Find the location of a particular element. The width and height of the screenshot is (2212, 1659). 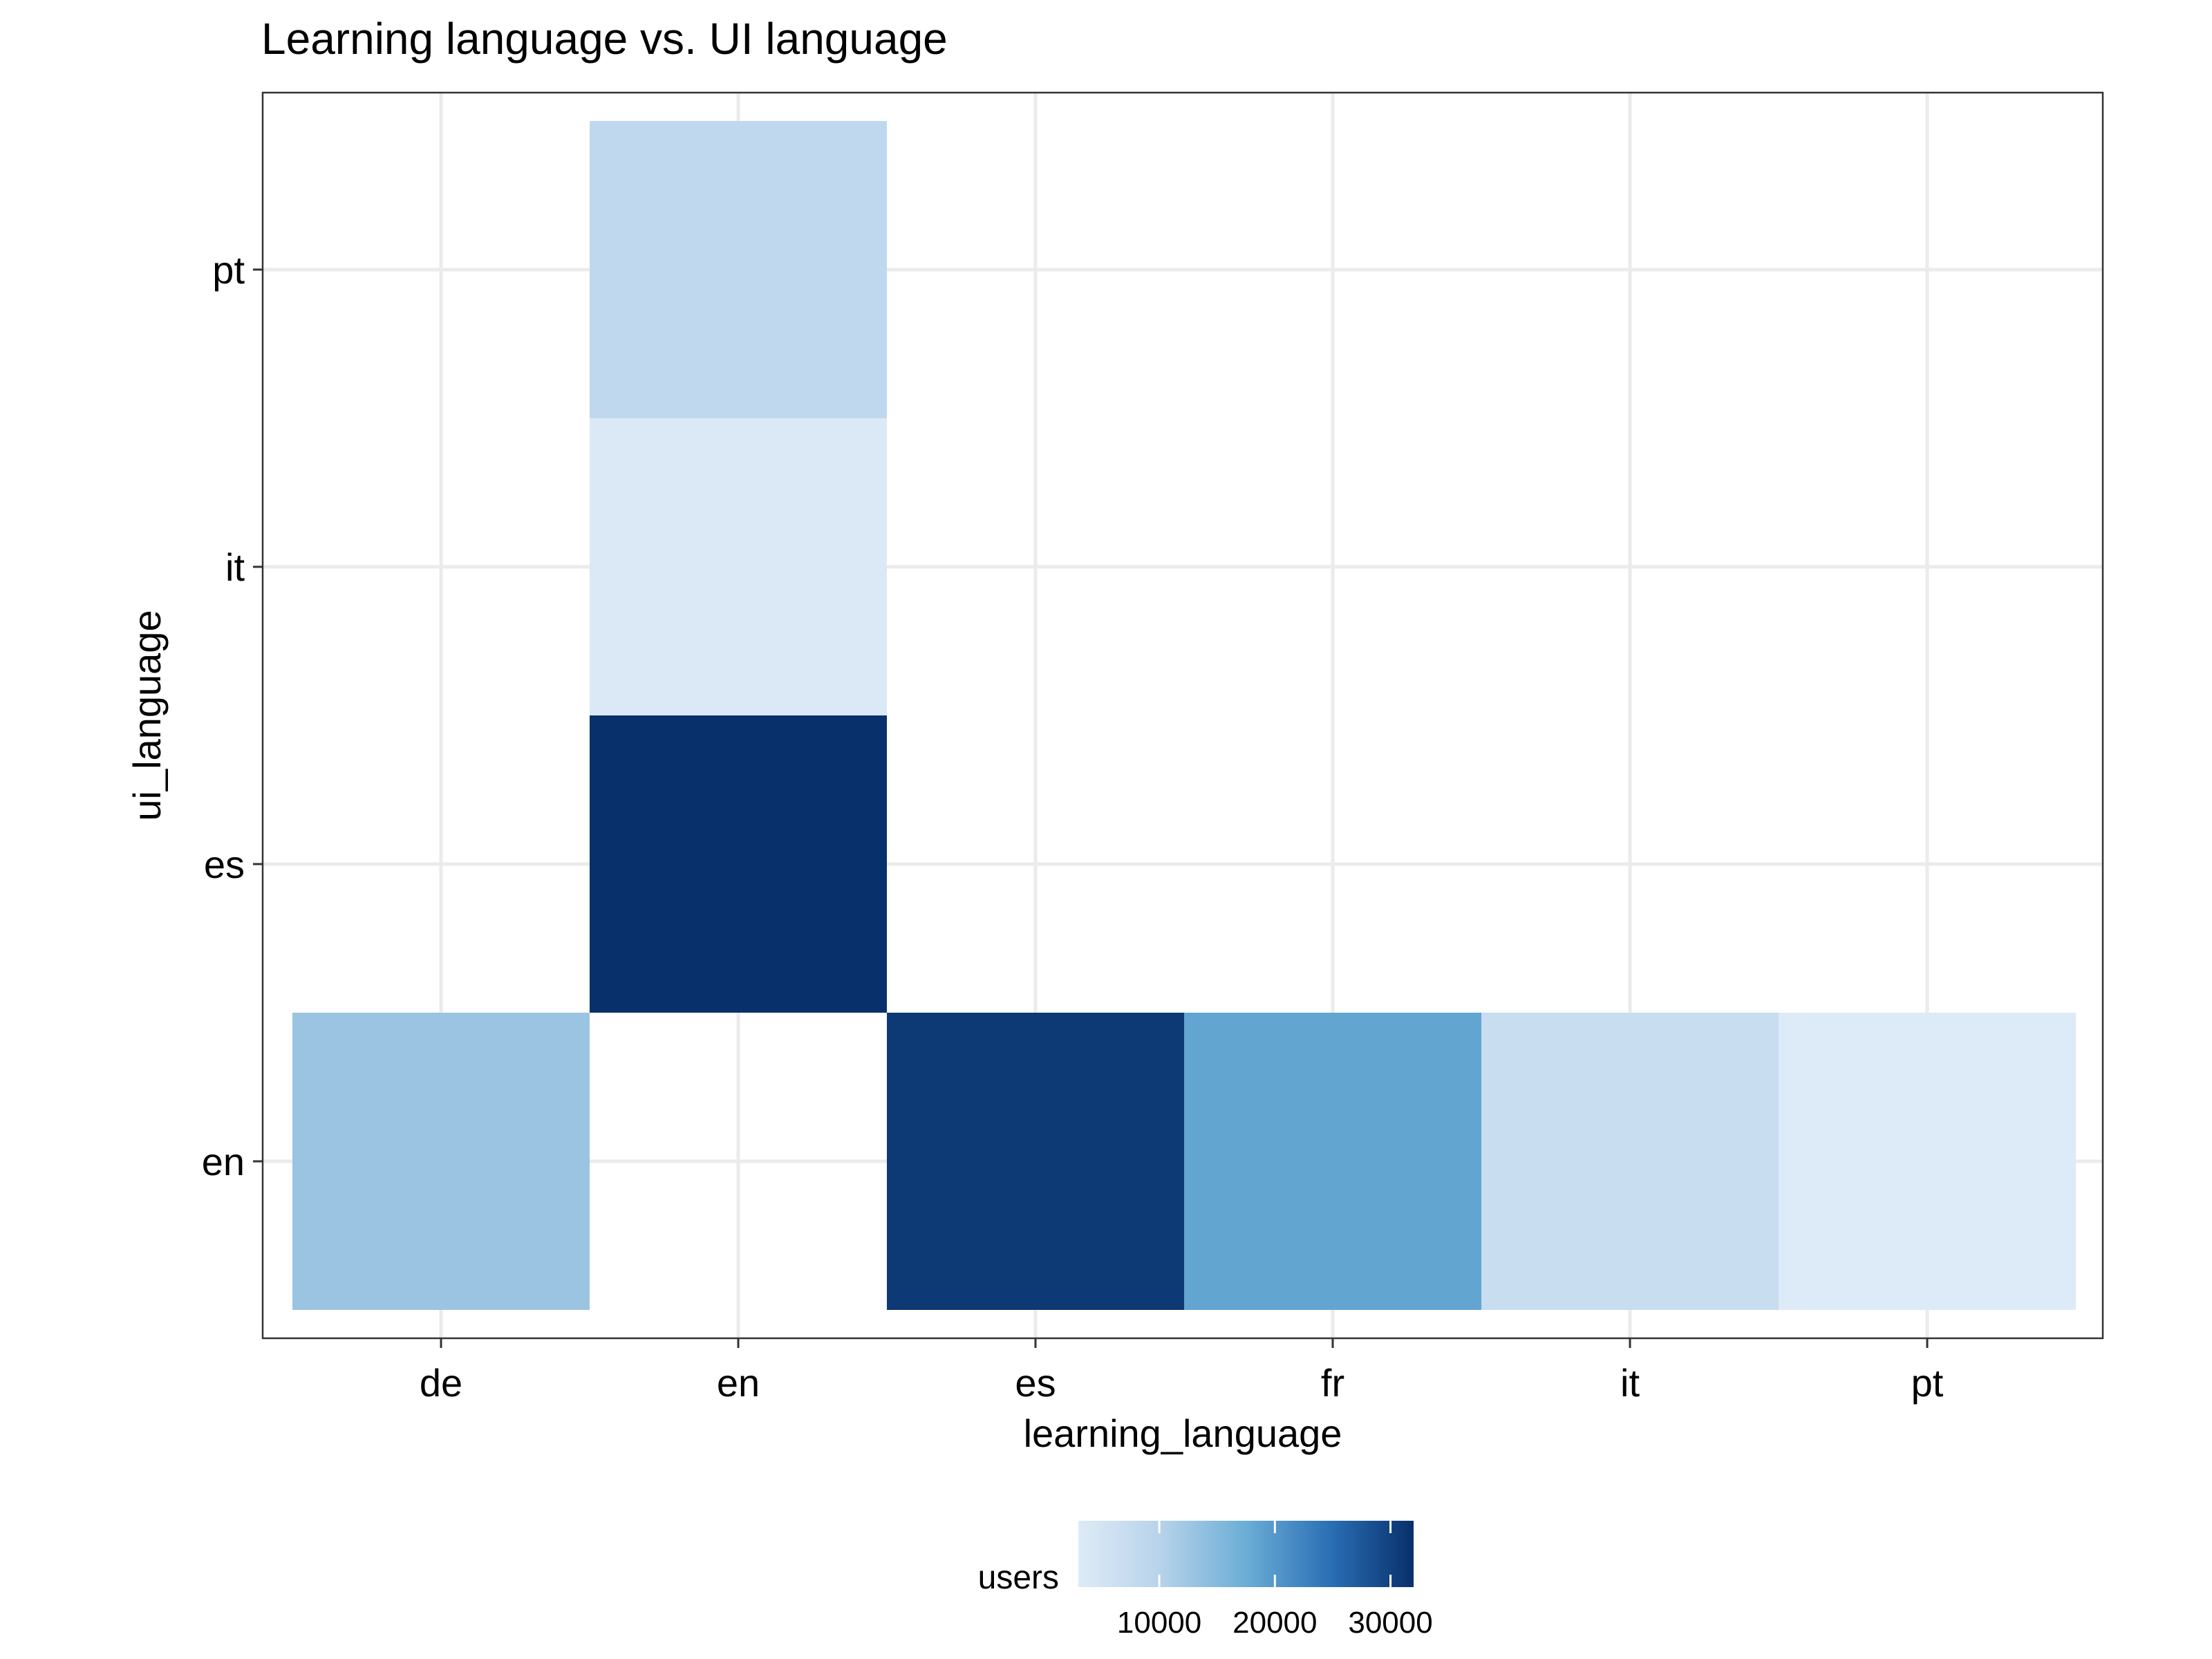

heatmap-cell-en-pt is located at coordinates (739, 269).